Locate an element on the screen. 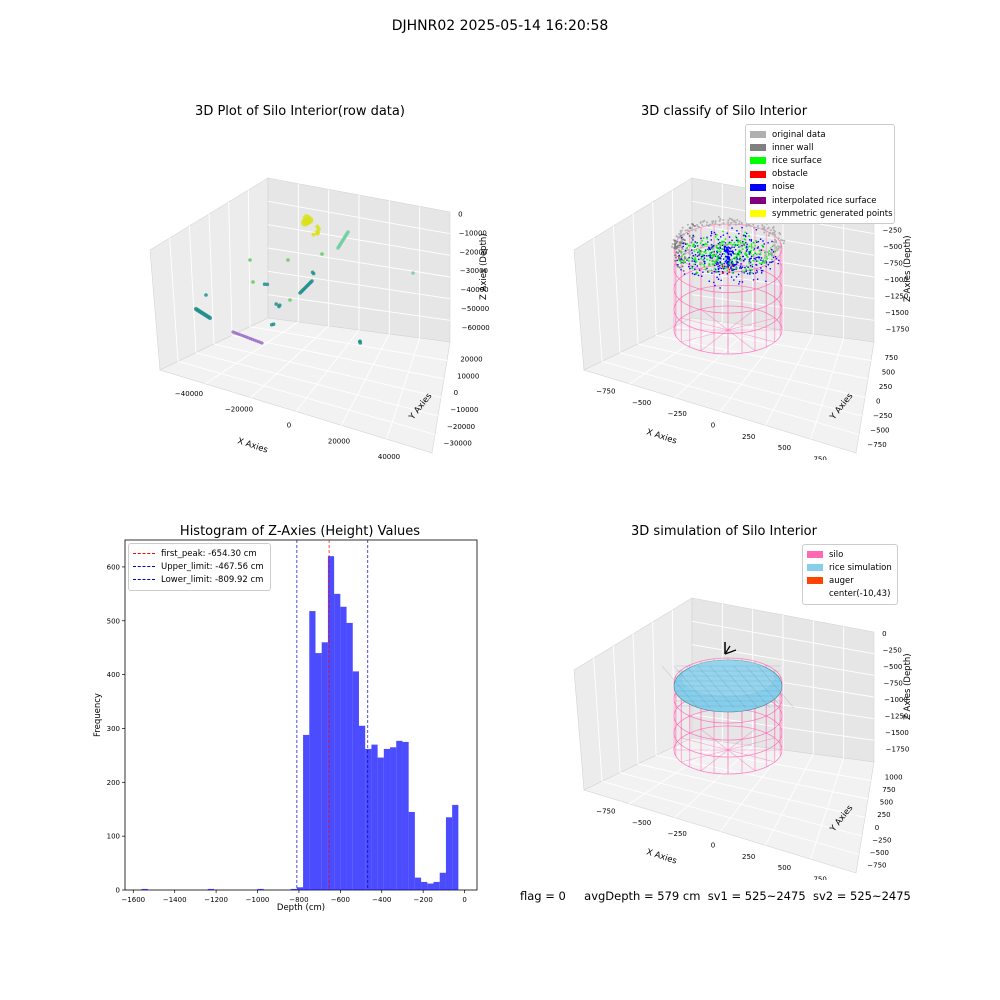  hist-frame is located at coordinates (301, 715).